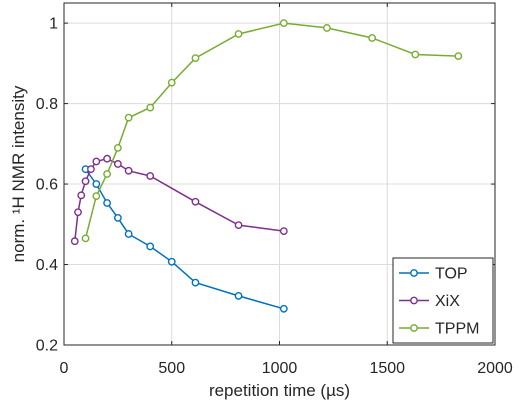 This screenshot has width=520, height=405. I want to click on legend: TOP XiX TPPM, so click(443, 300).